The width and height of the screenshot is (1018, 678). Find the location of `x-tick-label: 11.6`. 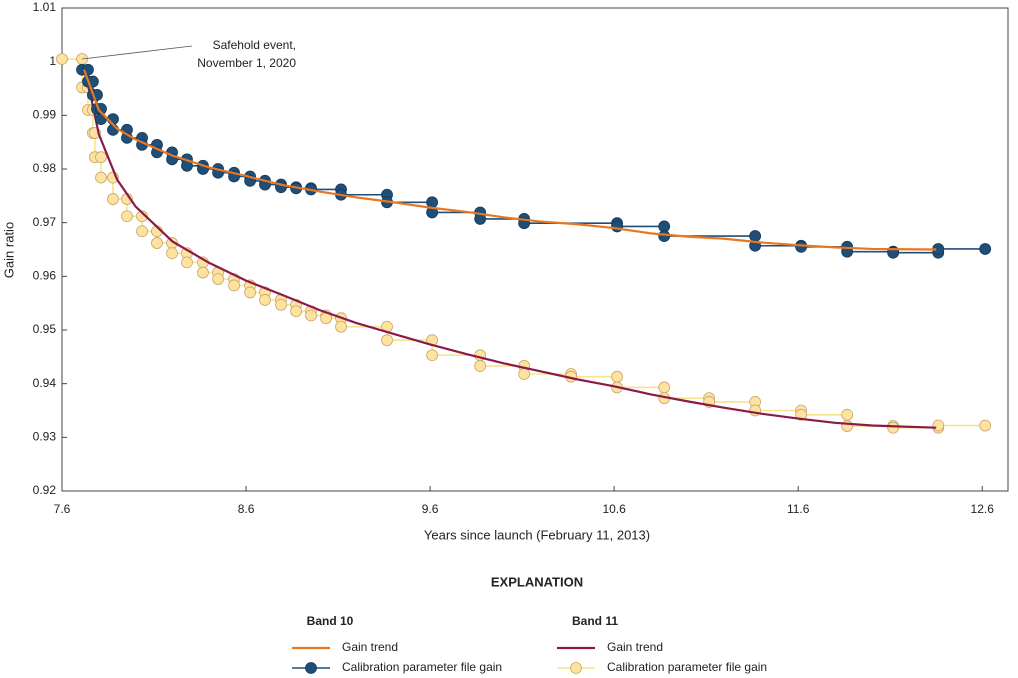

x-tick-label: 11.6 is located at coordinates (798, 509).